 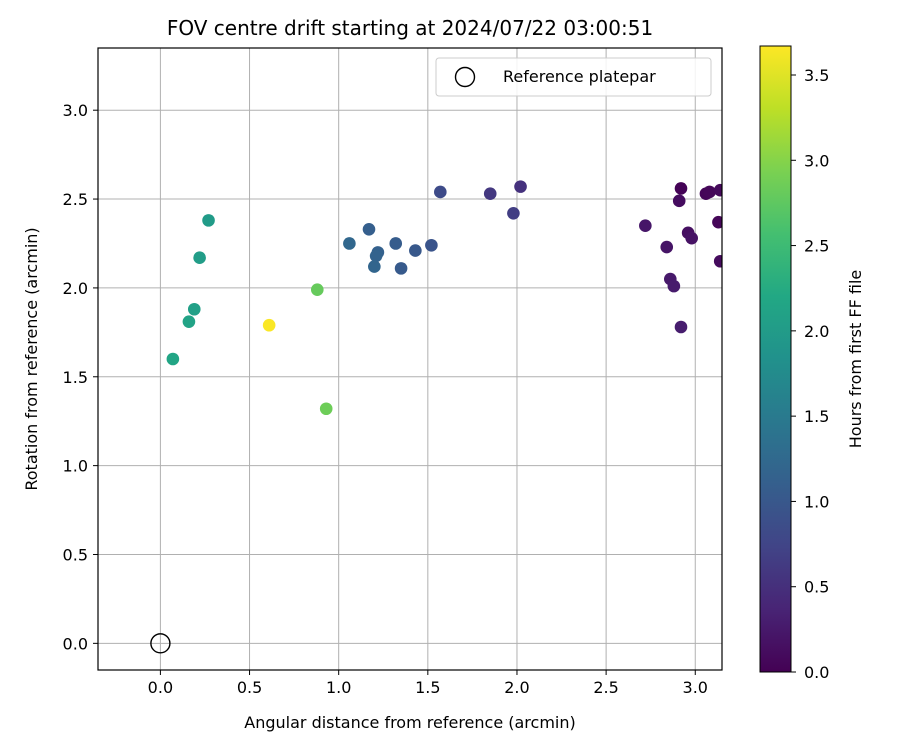 I want to click on y-axis-label: Rotation from reference (arcmin), so click(x=31, y=358).